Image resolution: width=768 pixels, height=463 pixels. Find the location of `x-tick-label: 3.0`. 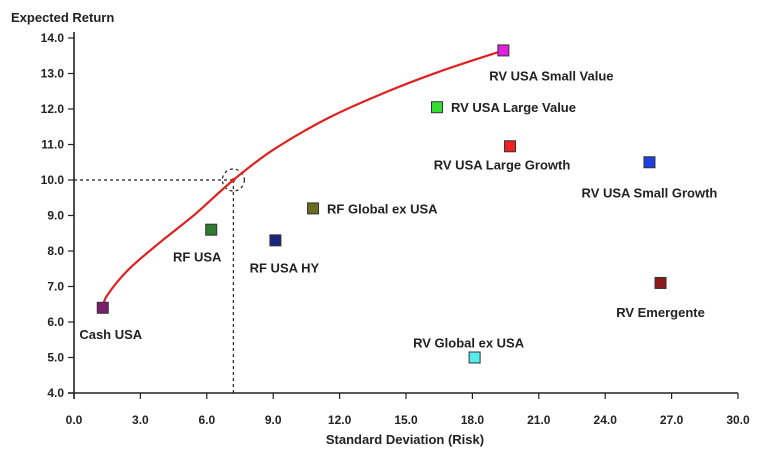

x-tick-label: 3.0 is located at coordinates (140, 420).